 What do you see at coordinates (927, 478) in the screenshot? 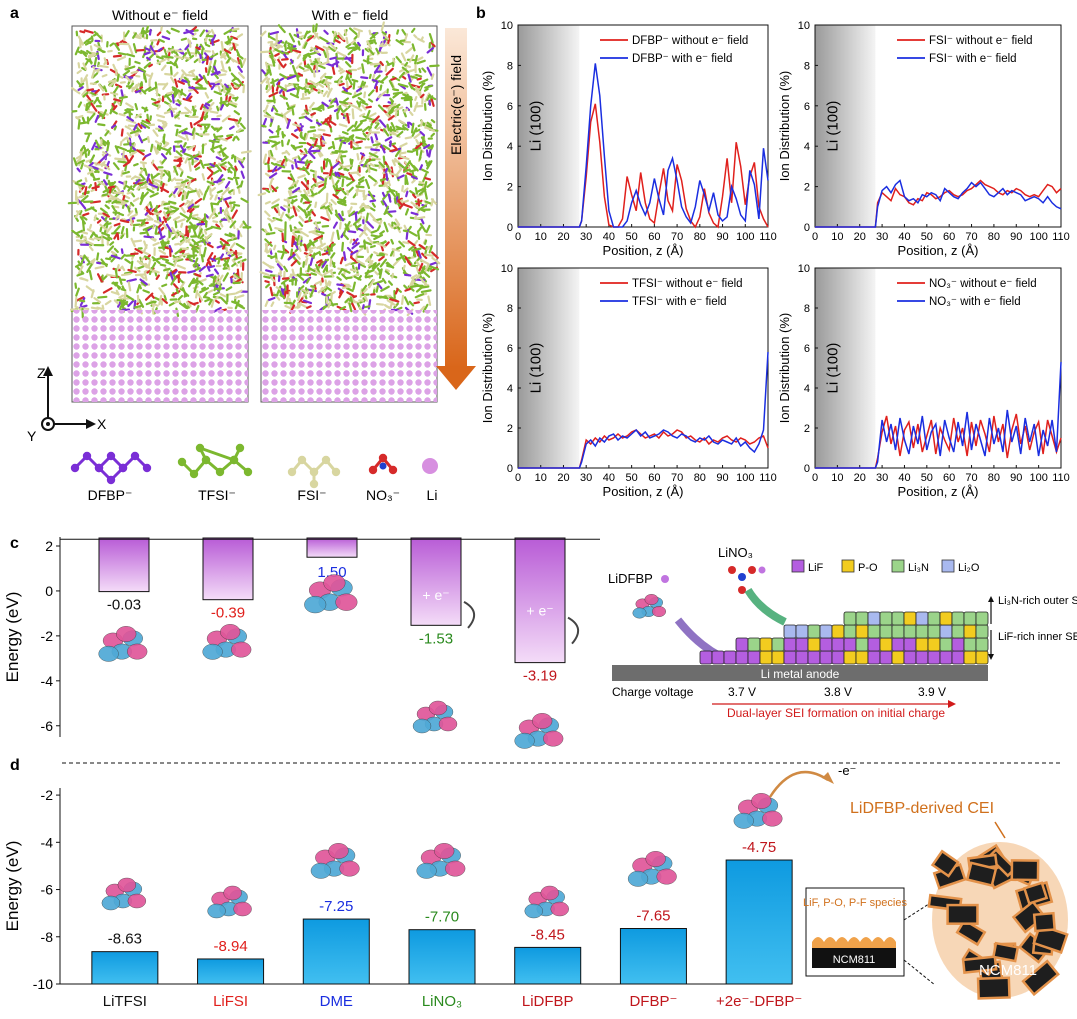
I see `x-tick-label: 50` at bounding box center [927, 478].